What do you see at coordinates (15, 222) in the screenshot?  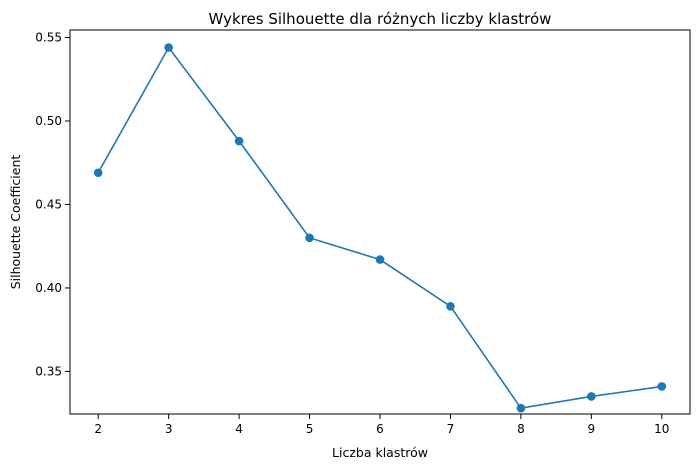 I see `y-axis-label: Silhouette Coefficient` at bounding box center [15, 222].